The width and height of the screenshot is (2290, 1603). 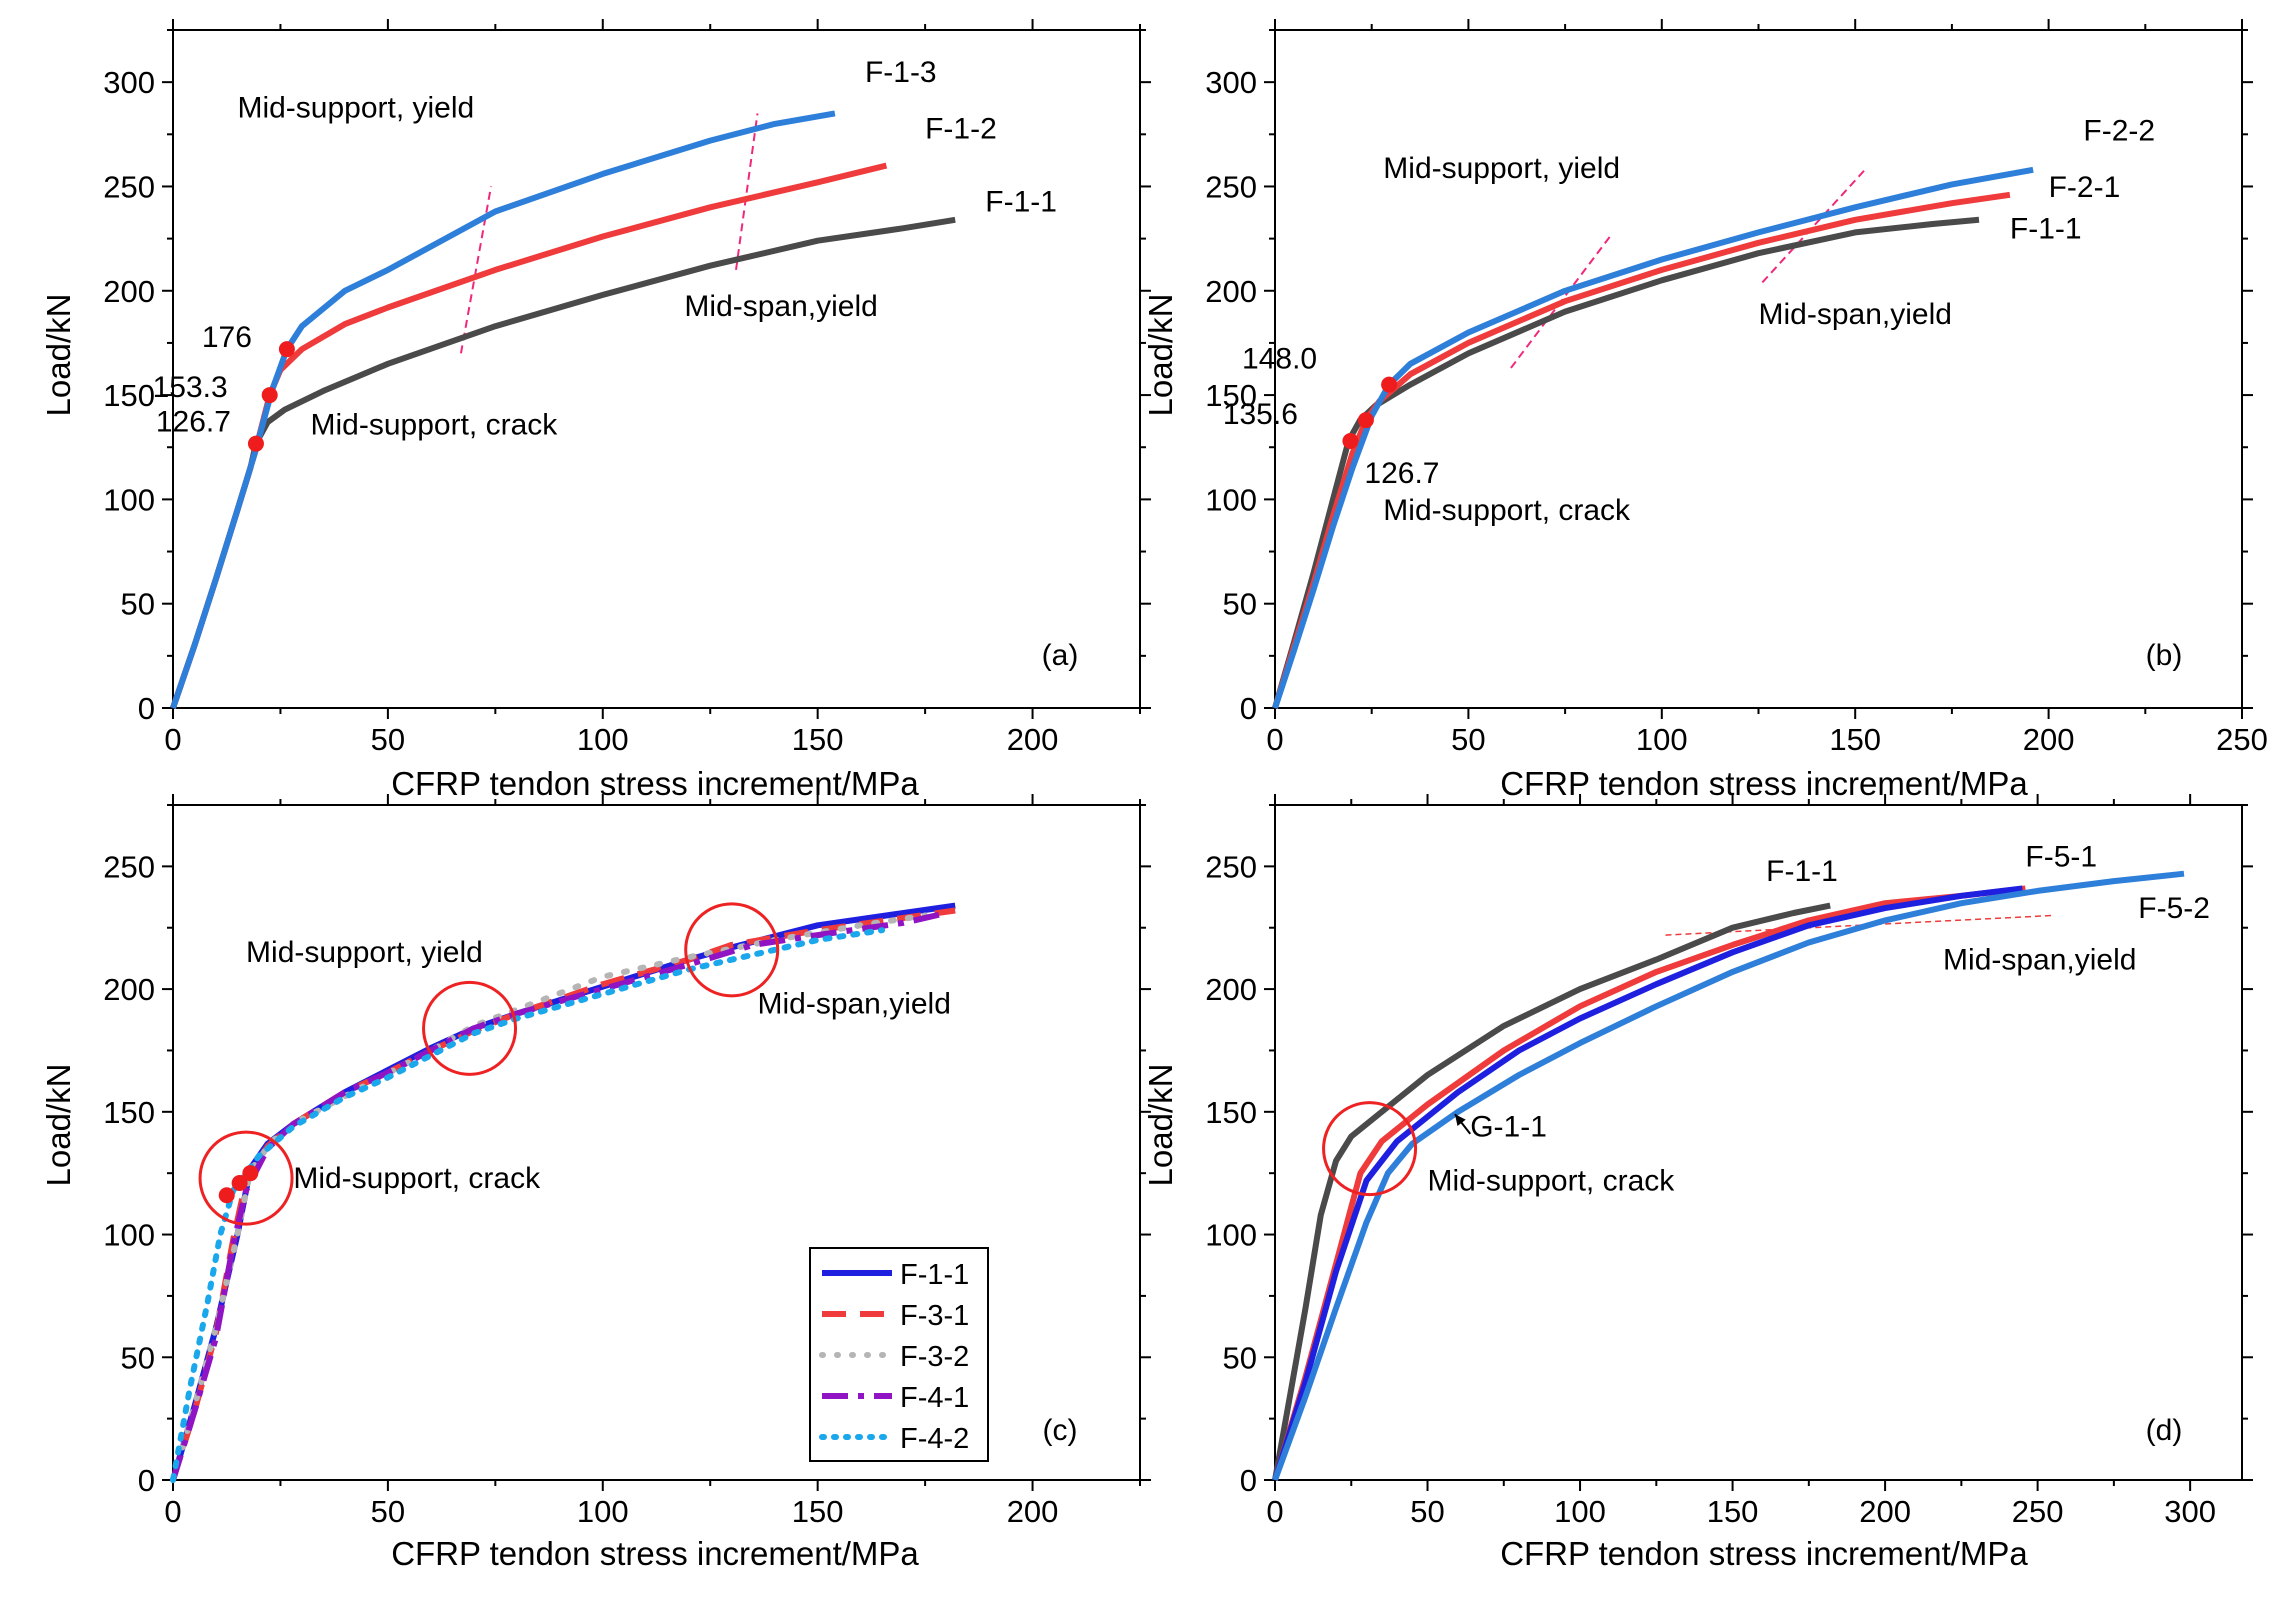 What do you see at coordinates (388, 1511) in the screenshot?
I see `p2-x-tick-label-50: 50` at bounding box center [388, 1511].